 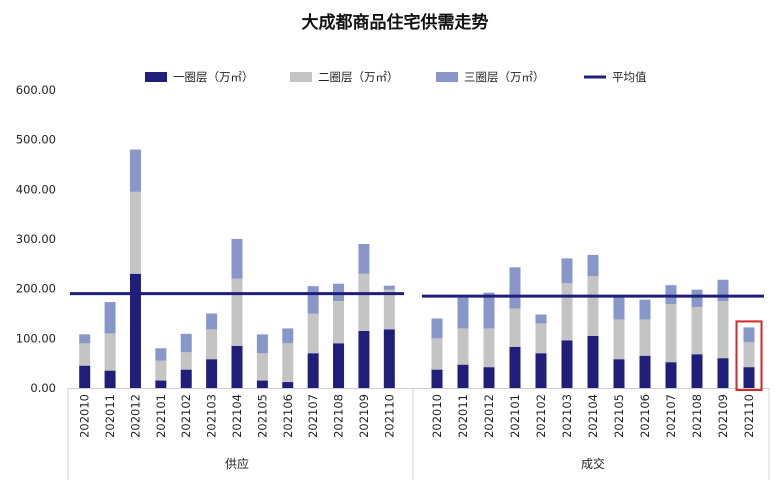 What do you see at coordinates (213, 77) in the screenshot?
I see `legend-label: 一圈层（万㎡）` at bounding box center [213, 77].